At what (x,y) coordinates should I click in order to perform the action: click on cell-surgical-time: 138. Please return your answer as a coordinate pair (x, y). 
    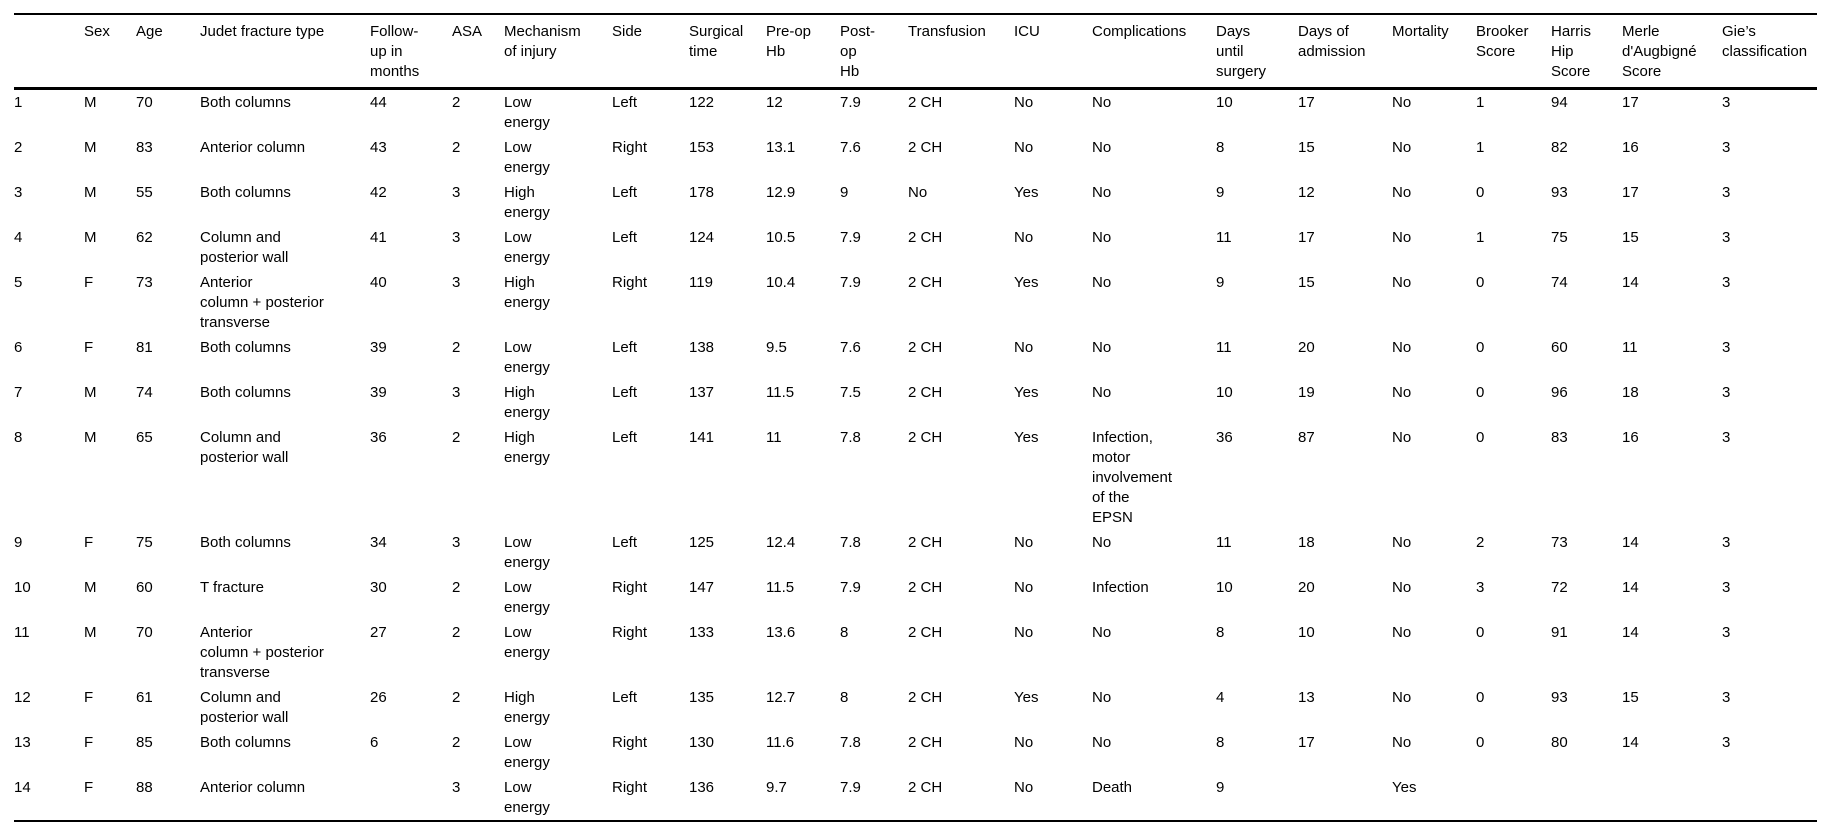
    Looking at the image, I should click on (702, 347).